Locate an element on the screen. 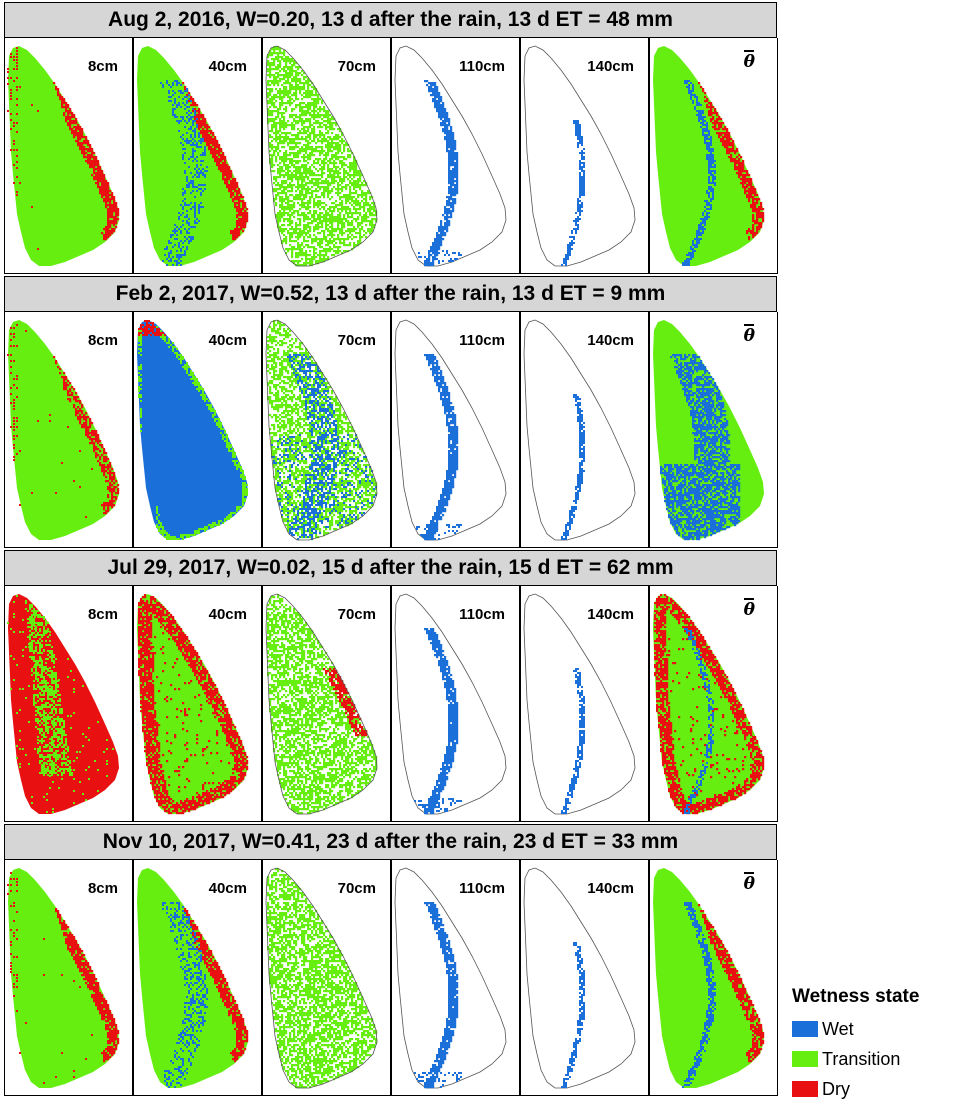 This screenshot has height=1106, width=953. wet-area is located at coordinates (192, 430).